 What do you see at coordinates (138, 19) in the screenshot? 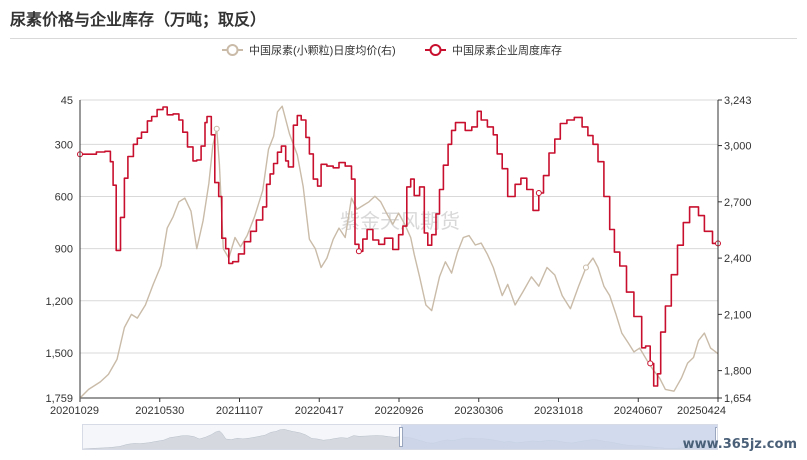
I see `page-title: 尿素价格与企业库存（万吨；取反）` at bounding box center [138, 19].